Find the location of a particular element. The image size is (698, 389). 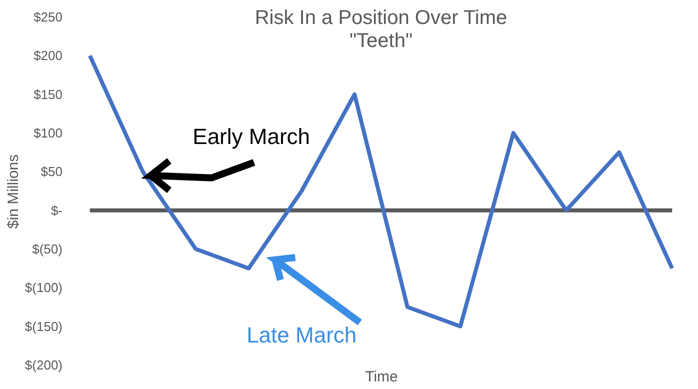

y-tick-label: $(150) is located at coordinates (43, 326).